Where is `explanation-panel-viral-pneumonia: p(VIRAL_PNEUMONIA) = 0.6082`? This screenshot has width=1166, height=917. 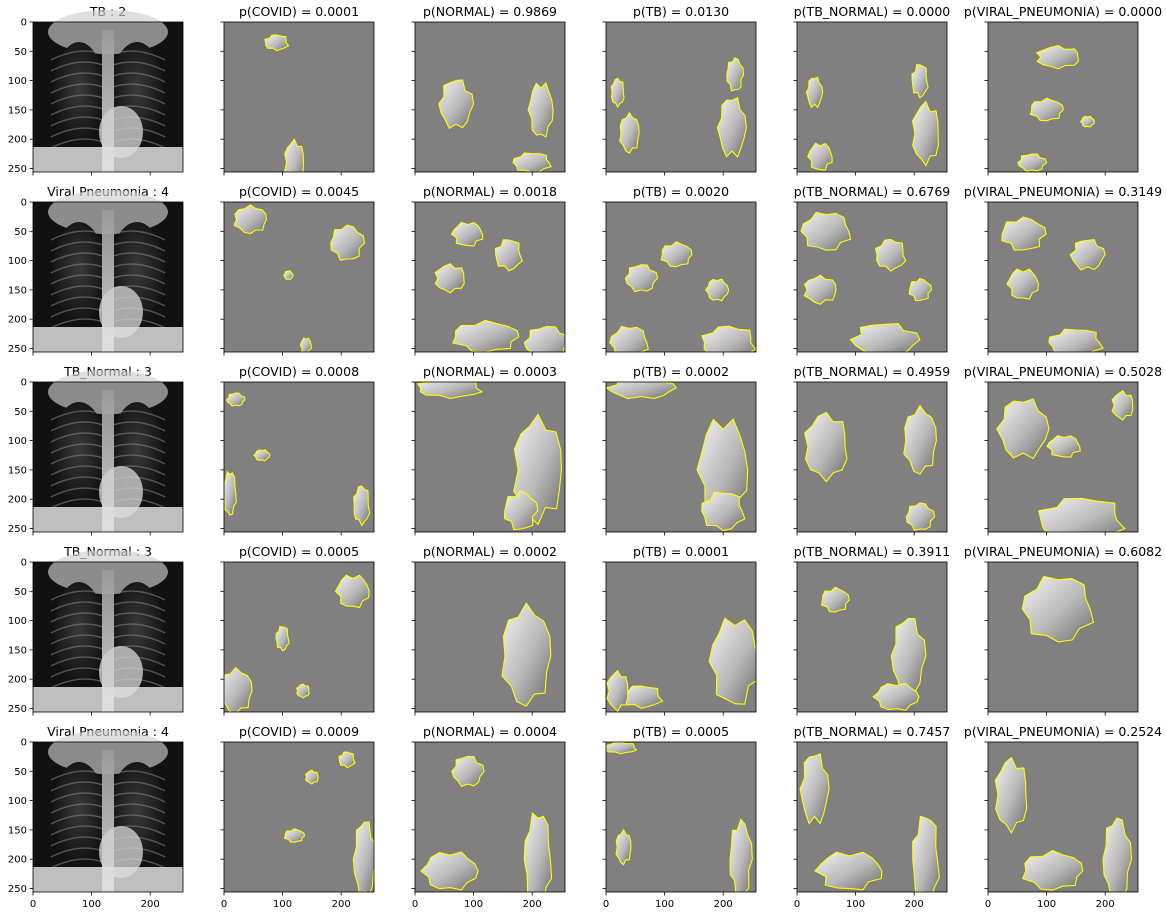
explanation-panel-viral-pneumonia: p(VIRAL_PNEUMONIA) = 0.6082 is located at coordinates (1063, 630).